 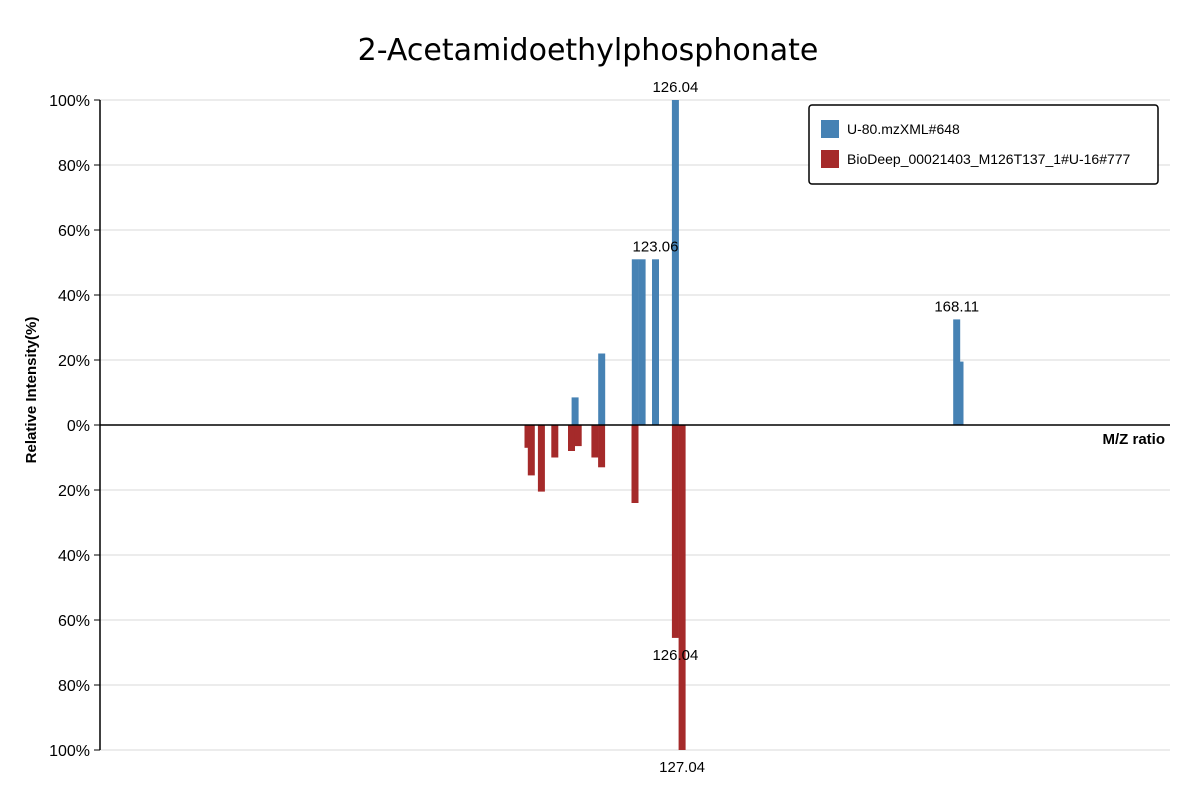 I want to click on legend-label-series-1: U-80.mzXML#648, so click(x=903, y=129).